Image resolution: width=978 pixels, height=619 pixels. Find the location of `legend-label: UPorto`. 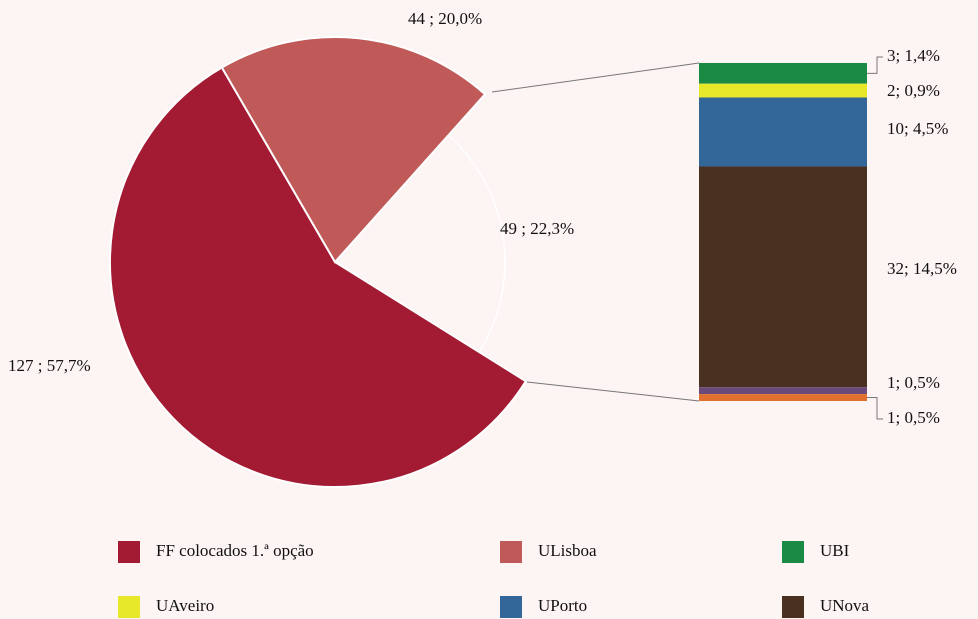

legend-label: UPorto is located at coordinates (562, 605).